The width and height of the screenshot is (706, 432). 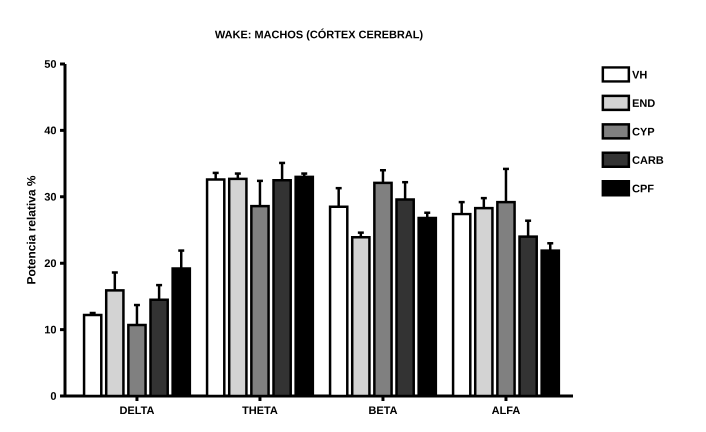 What do you see at coordinates (260, 410) in the screenshot?
I see `x-tick-label: THETA` at bounding box center [260, 410].